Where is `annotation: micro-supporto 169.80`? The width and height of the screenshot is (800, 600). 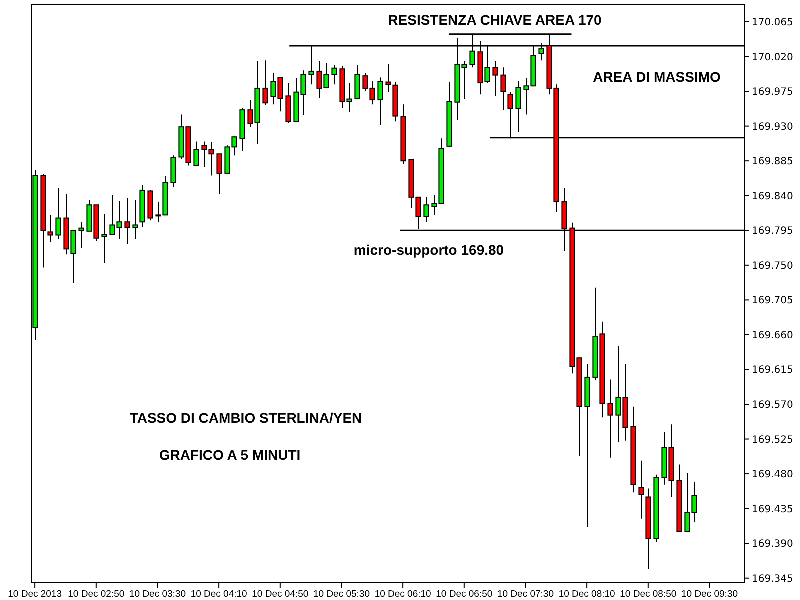 annotation: micro-supporto 169.80 is located at coordinates (429, 250).